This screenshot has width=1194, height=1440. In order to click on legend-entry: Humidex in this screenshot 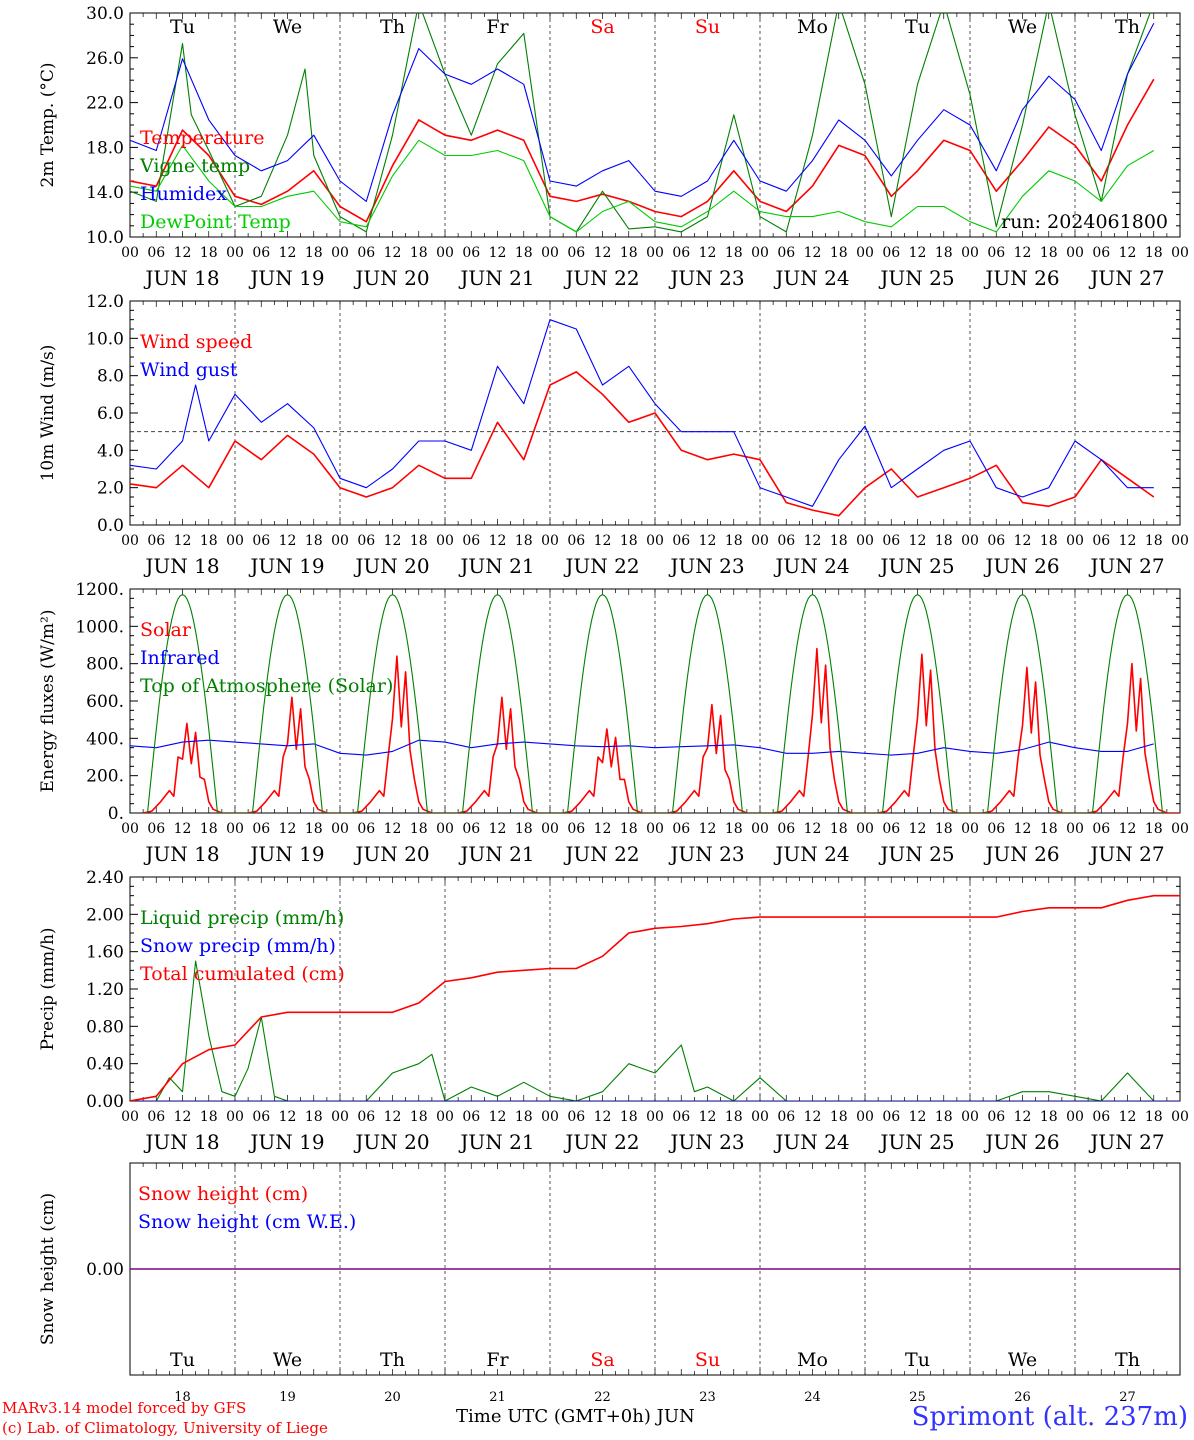, I will do `click(183, 194)`.